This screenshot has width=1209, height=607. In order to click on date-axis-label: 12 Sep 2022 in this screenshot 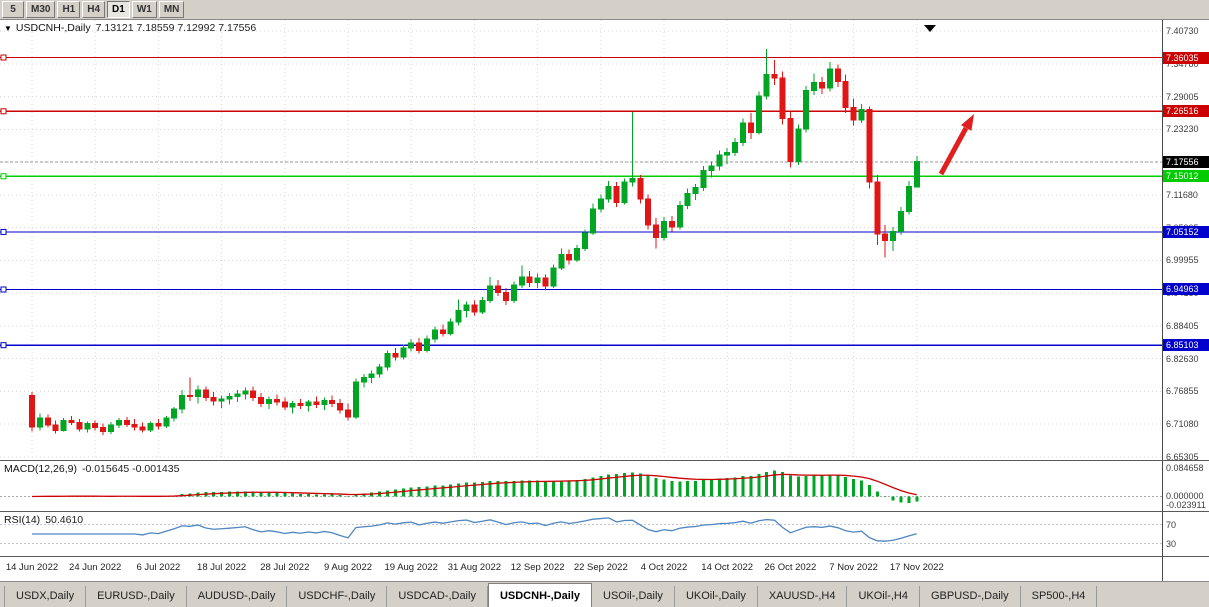, I will do `click(537, 567)`.